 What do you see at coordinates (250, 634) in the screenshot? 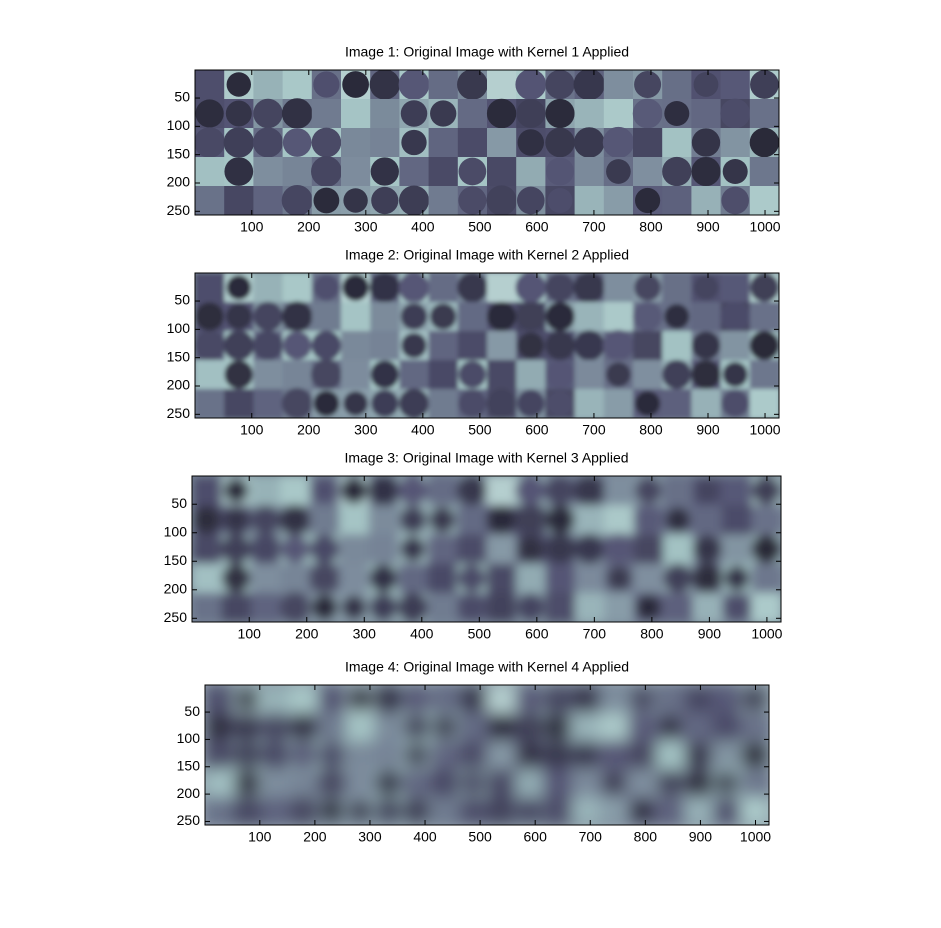
I see `x-tick-label: 100` at bounding box center [250, 634].